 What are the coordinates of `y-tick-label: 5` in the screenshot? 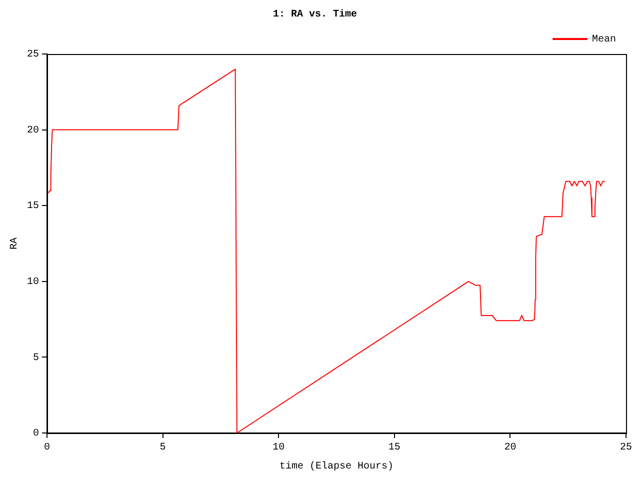 It's located at (35, 358).